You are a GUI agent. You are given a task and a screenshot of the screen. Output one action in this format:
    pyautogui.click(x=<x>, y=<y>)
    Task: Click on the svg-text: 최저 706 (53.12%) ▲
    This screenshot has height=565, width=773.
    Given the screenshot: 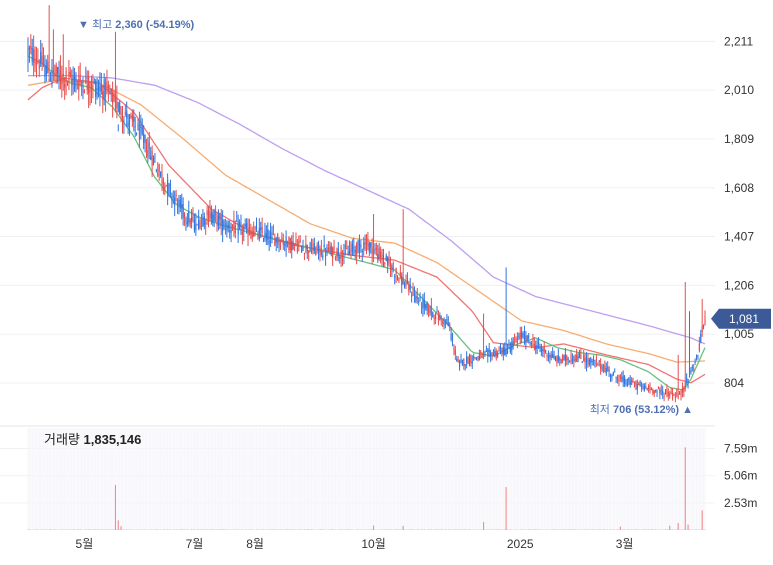 What is the action you would take?
    pyautogui.click(x=641, y=409)
    